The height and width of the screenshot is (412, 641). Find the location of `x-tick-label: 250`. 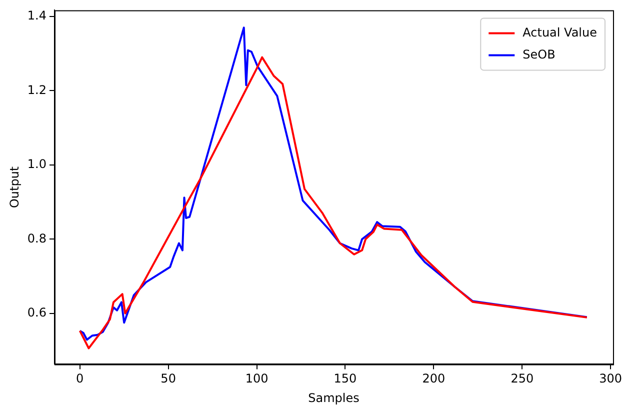

x-tick-label: 250 is located at coordinates (522, 379).